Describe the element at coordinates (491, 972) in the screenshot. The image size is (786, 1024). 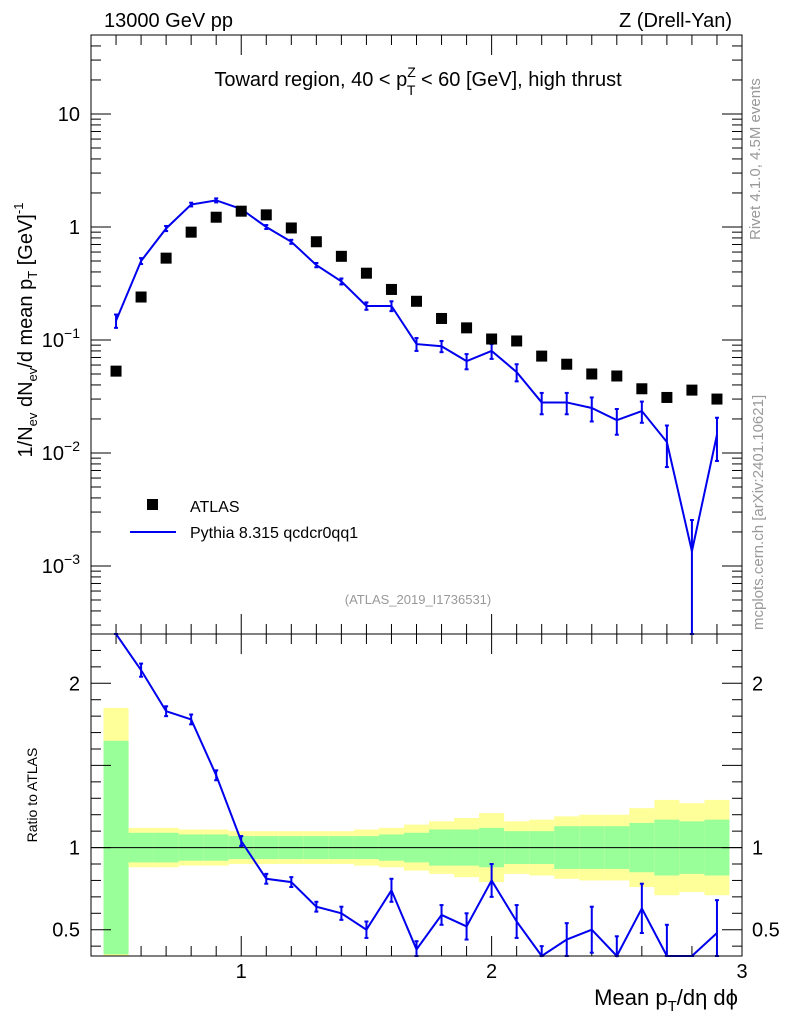
I see `x-tick-label: 2` at that location.